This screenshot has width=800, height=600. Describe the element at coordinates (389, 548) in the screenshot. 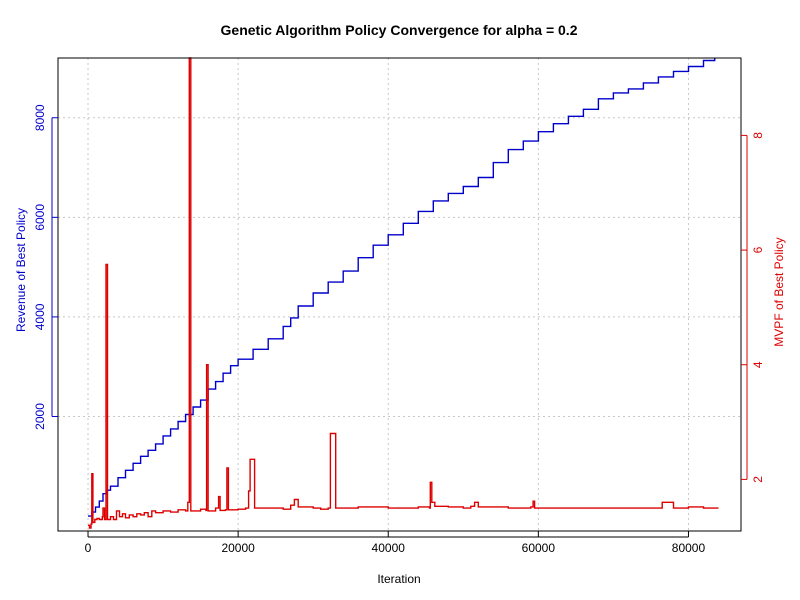

I see `x-tick-label: 40000` at that location.